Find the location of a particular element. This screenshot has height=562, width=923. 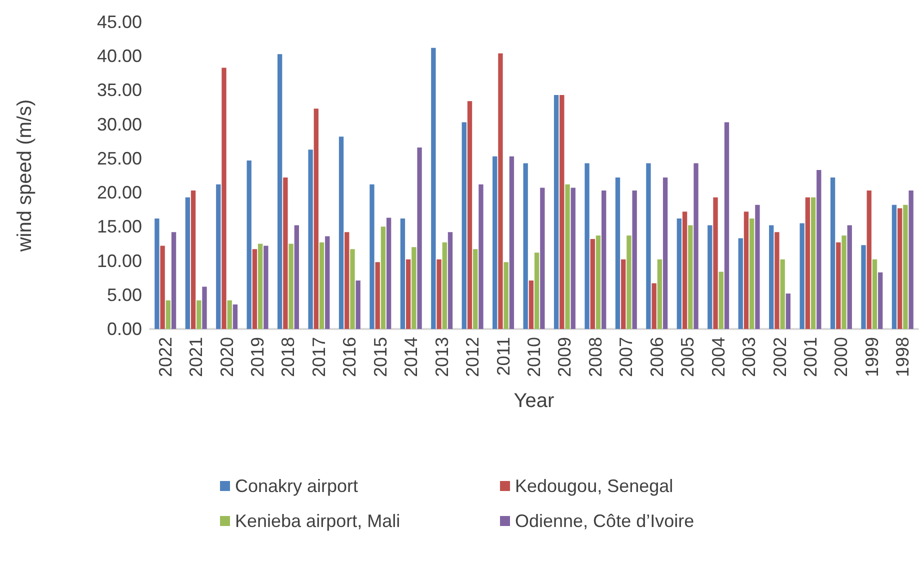

x-tick-label: 1999 is located at coordinates (872, 357).